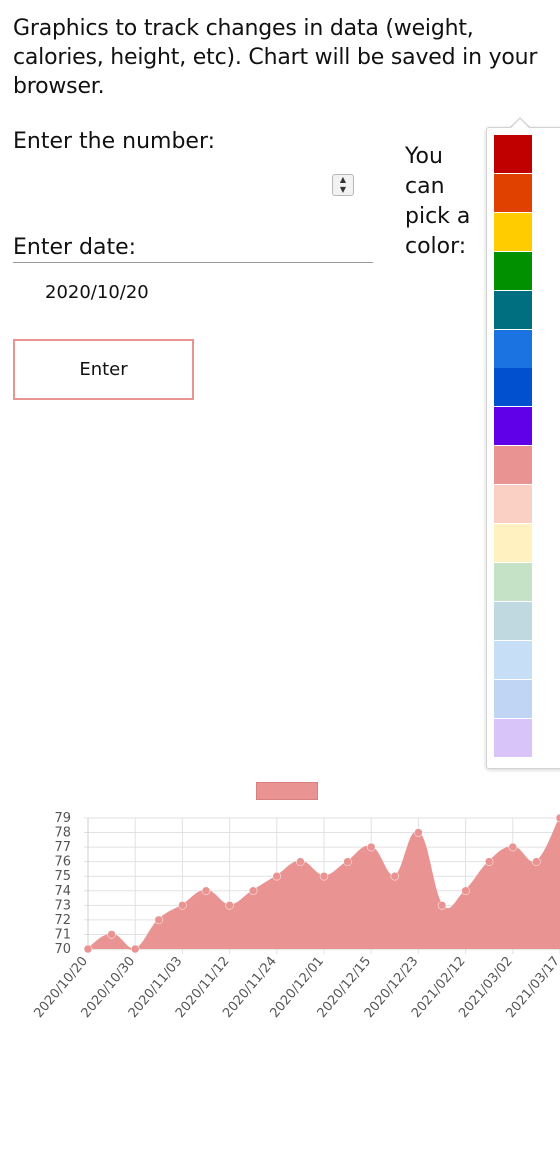 The height and width of the screenshot is (1151, 560). What do you see at coordinates (520, 123) in the screenshot?
I see `palette-arrow-inner` at bounding box center [520, 123].